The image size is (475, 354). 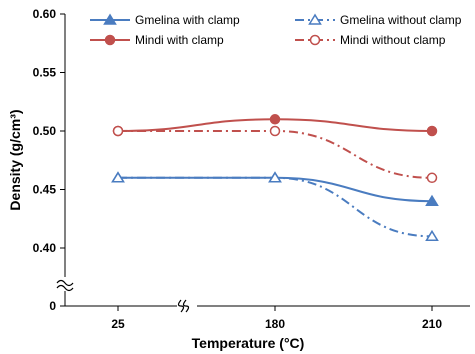 What do you see at coordinates (45, 248) in the screenshot?
I see `y-tick-label: 0.40` at bounding box center [45, 248].